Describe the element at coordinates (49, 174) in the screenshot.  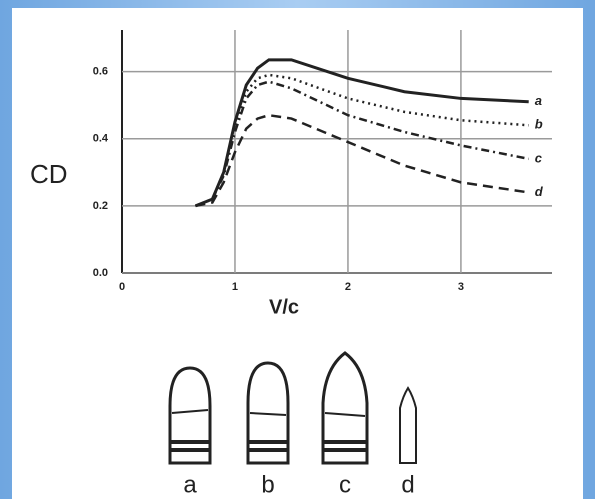
I see `y-axis-label: CD` at that location.